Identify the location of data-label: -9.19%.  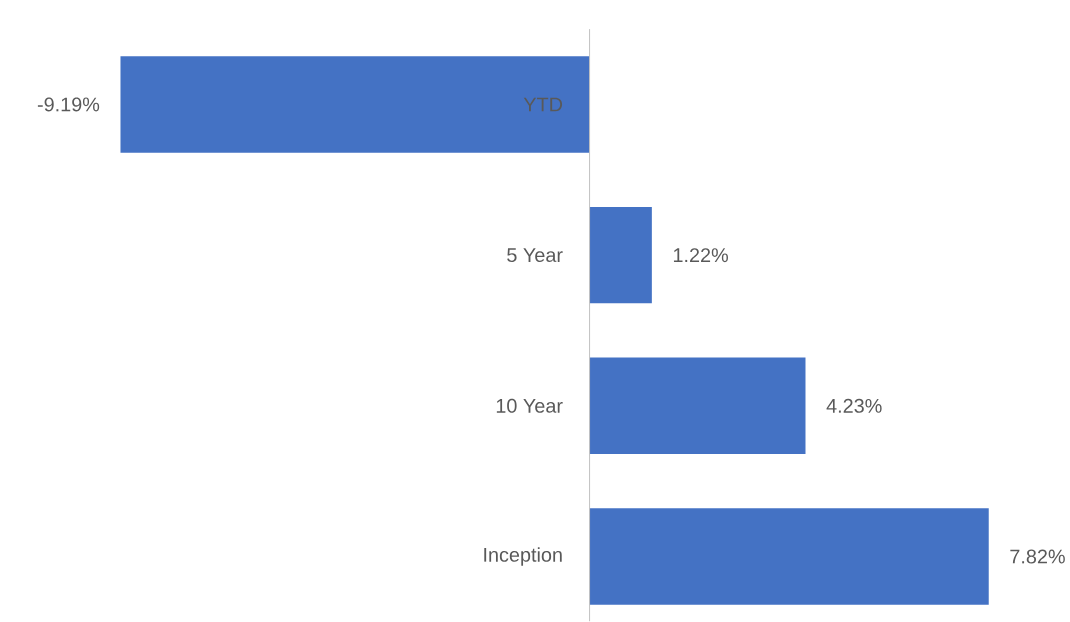
(68, 104).